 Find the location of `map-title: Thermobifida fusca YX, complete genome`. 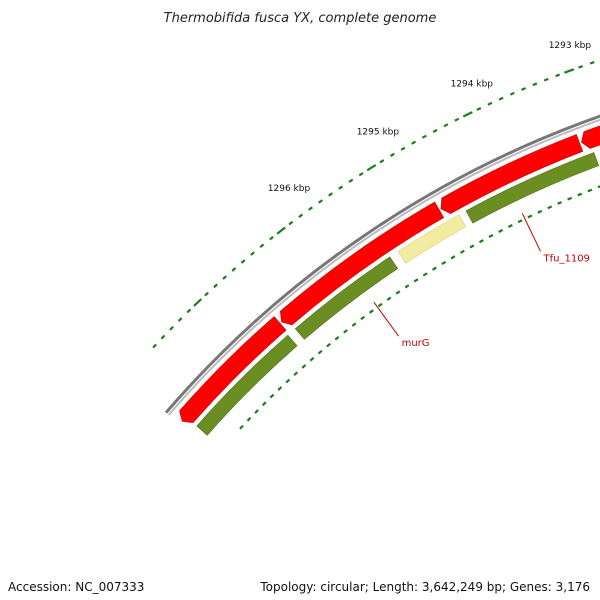

map-title: Thermobifida fusca YX, complete genome is located at coordinates (300, 18).